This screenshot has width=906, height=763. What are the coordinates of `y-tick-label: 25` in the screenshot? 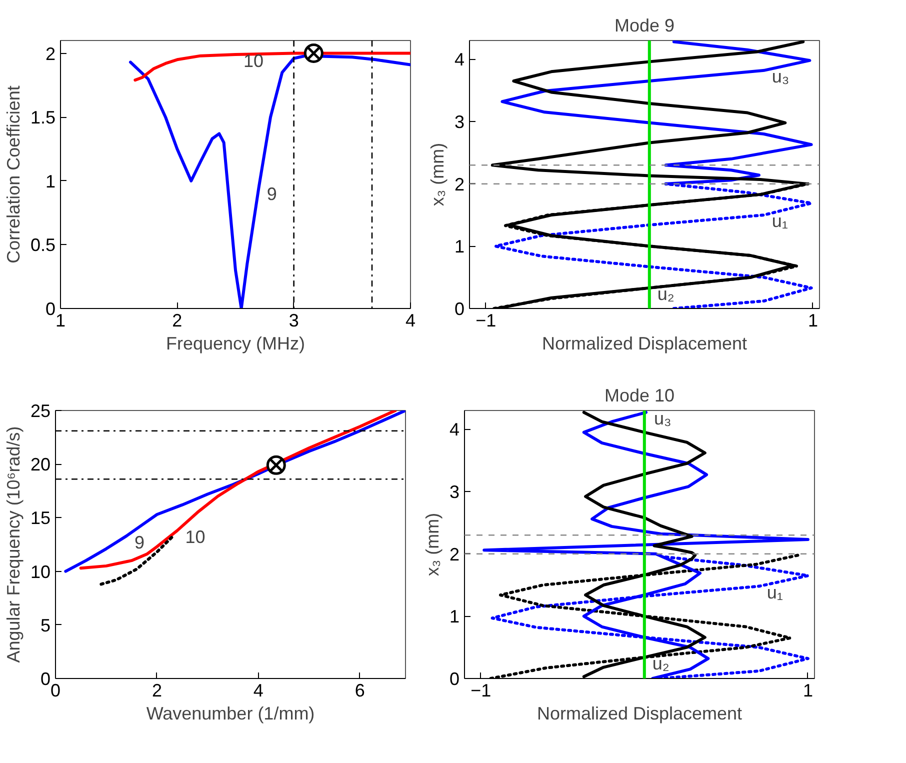 It's located at (40, 411).